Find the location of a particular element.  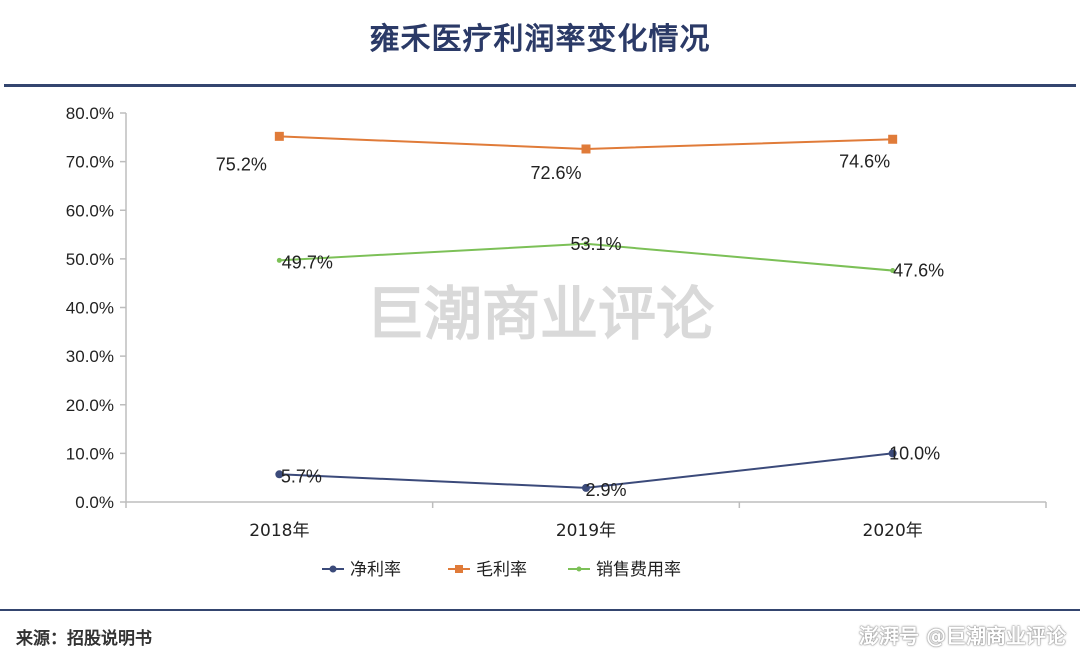

x-tick-label: 2020年 is located at coordinates (893, 531).